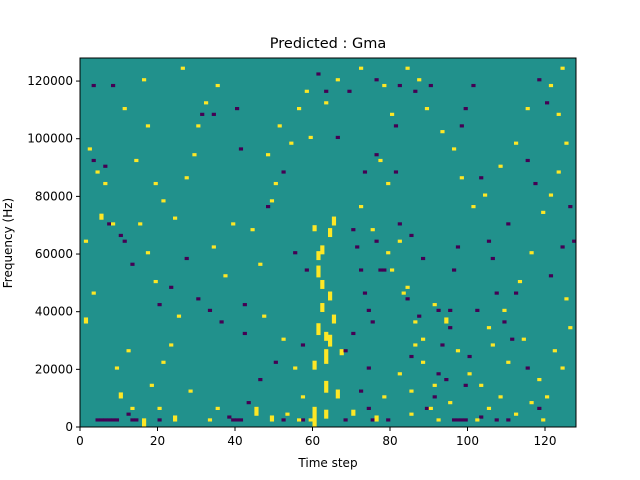  What do you see at coordinates (316, 437) in the screenshot?
I see `x-axis: 0 20 40 60 80 100 120` at bounding box center [316, 437].